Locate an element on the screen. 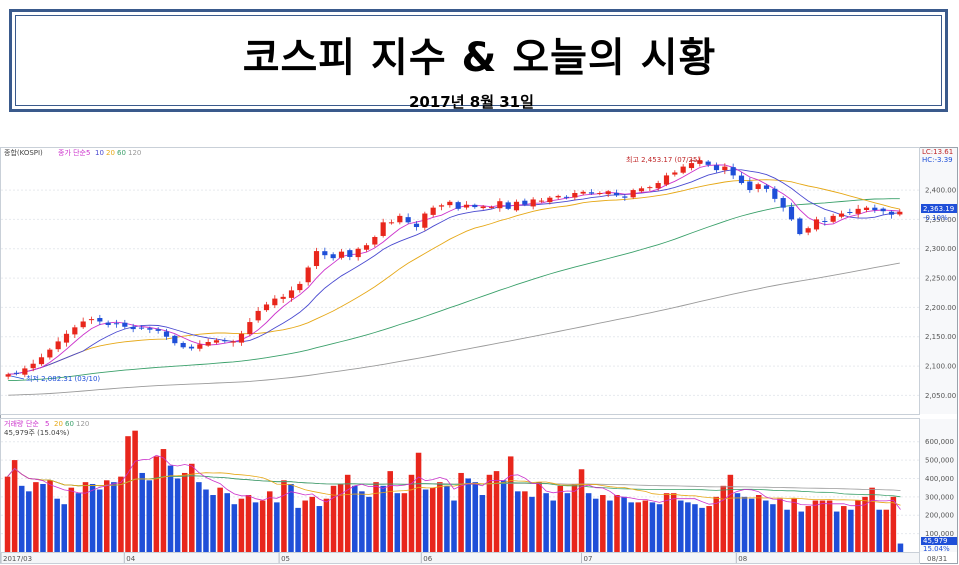  price-axis is located at coordinates (938, 281).